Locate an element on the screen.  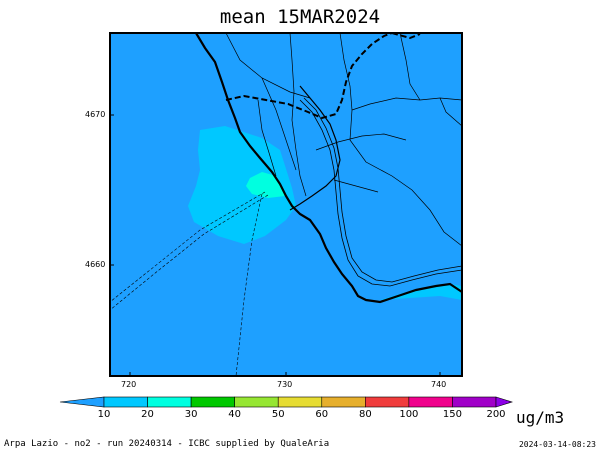
colorbar-tick-label: 200 is located at coordinates (496, 414).